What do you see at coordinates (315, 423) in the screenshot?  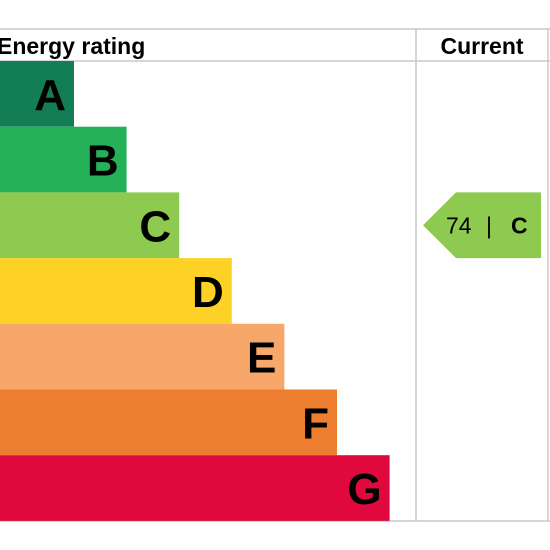 I see `rating-bar-label-f: F` at bounding box center [315, 423].